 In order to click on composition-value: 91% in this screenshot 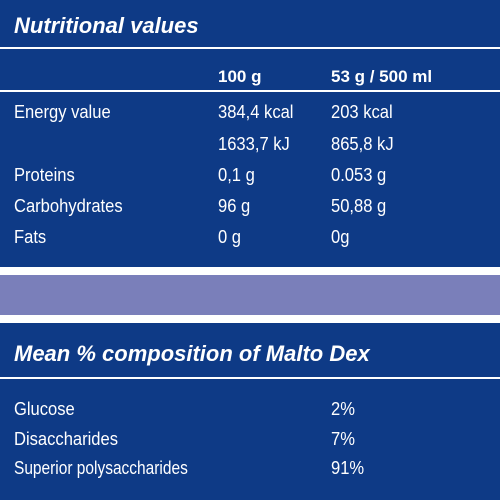, I will do `click(348, 468)`.